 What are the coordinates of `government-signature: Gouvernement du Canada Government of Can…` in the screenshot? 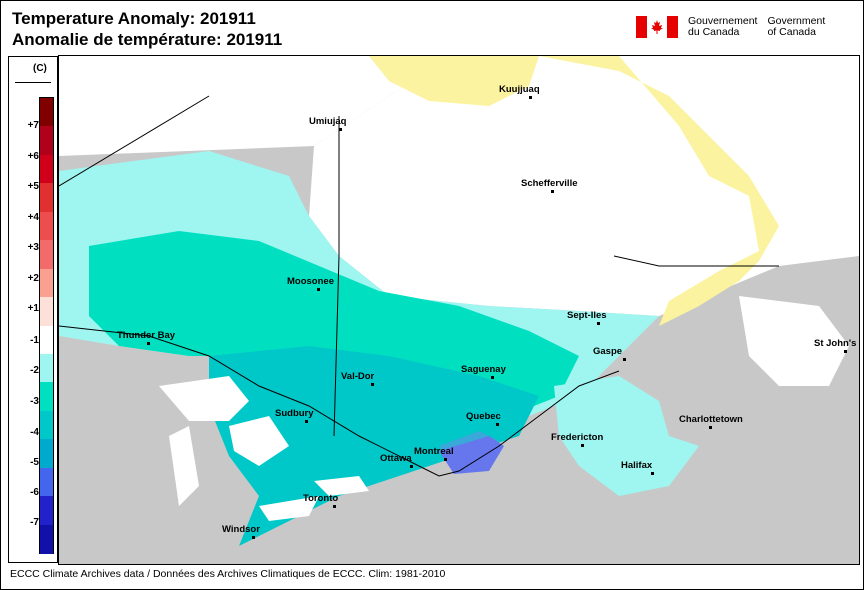 It's located at (730, 27).